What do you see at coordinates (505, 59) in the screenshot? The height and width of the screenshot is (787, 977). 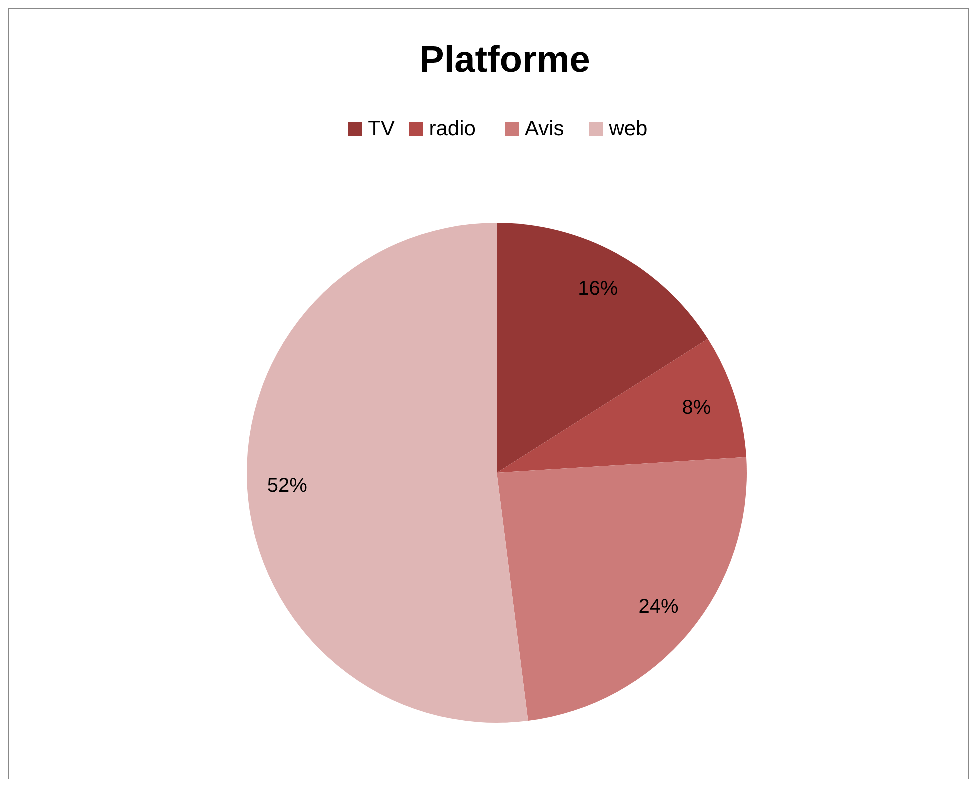 I see `chart-title: Platforme` at bounding box center [505, 59].